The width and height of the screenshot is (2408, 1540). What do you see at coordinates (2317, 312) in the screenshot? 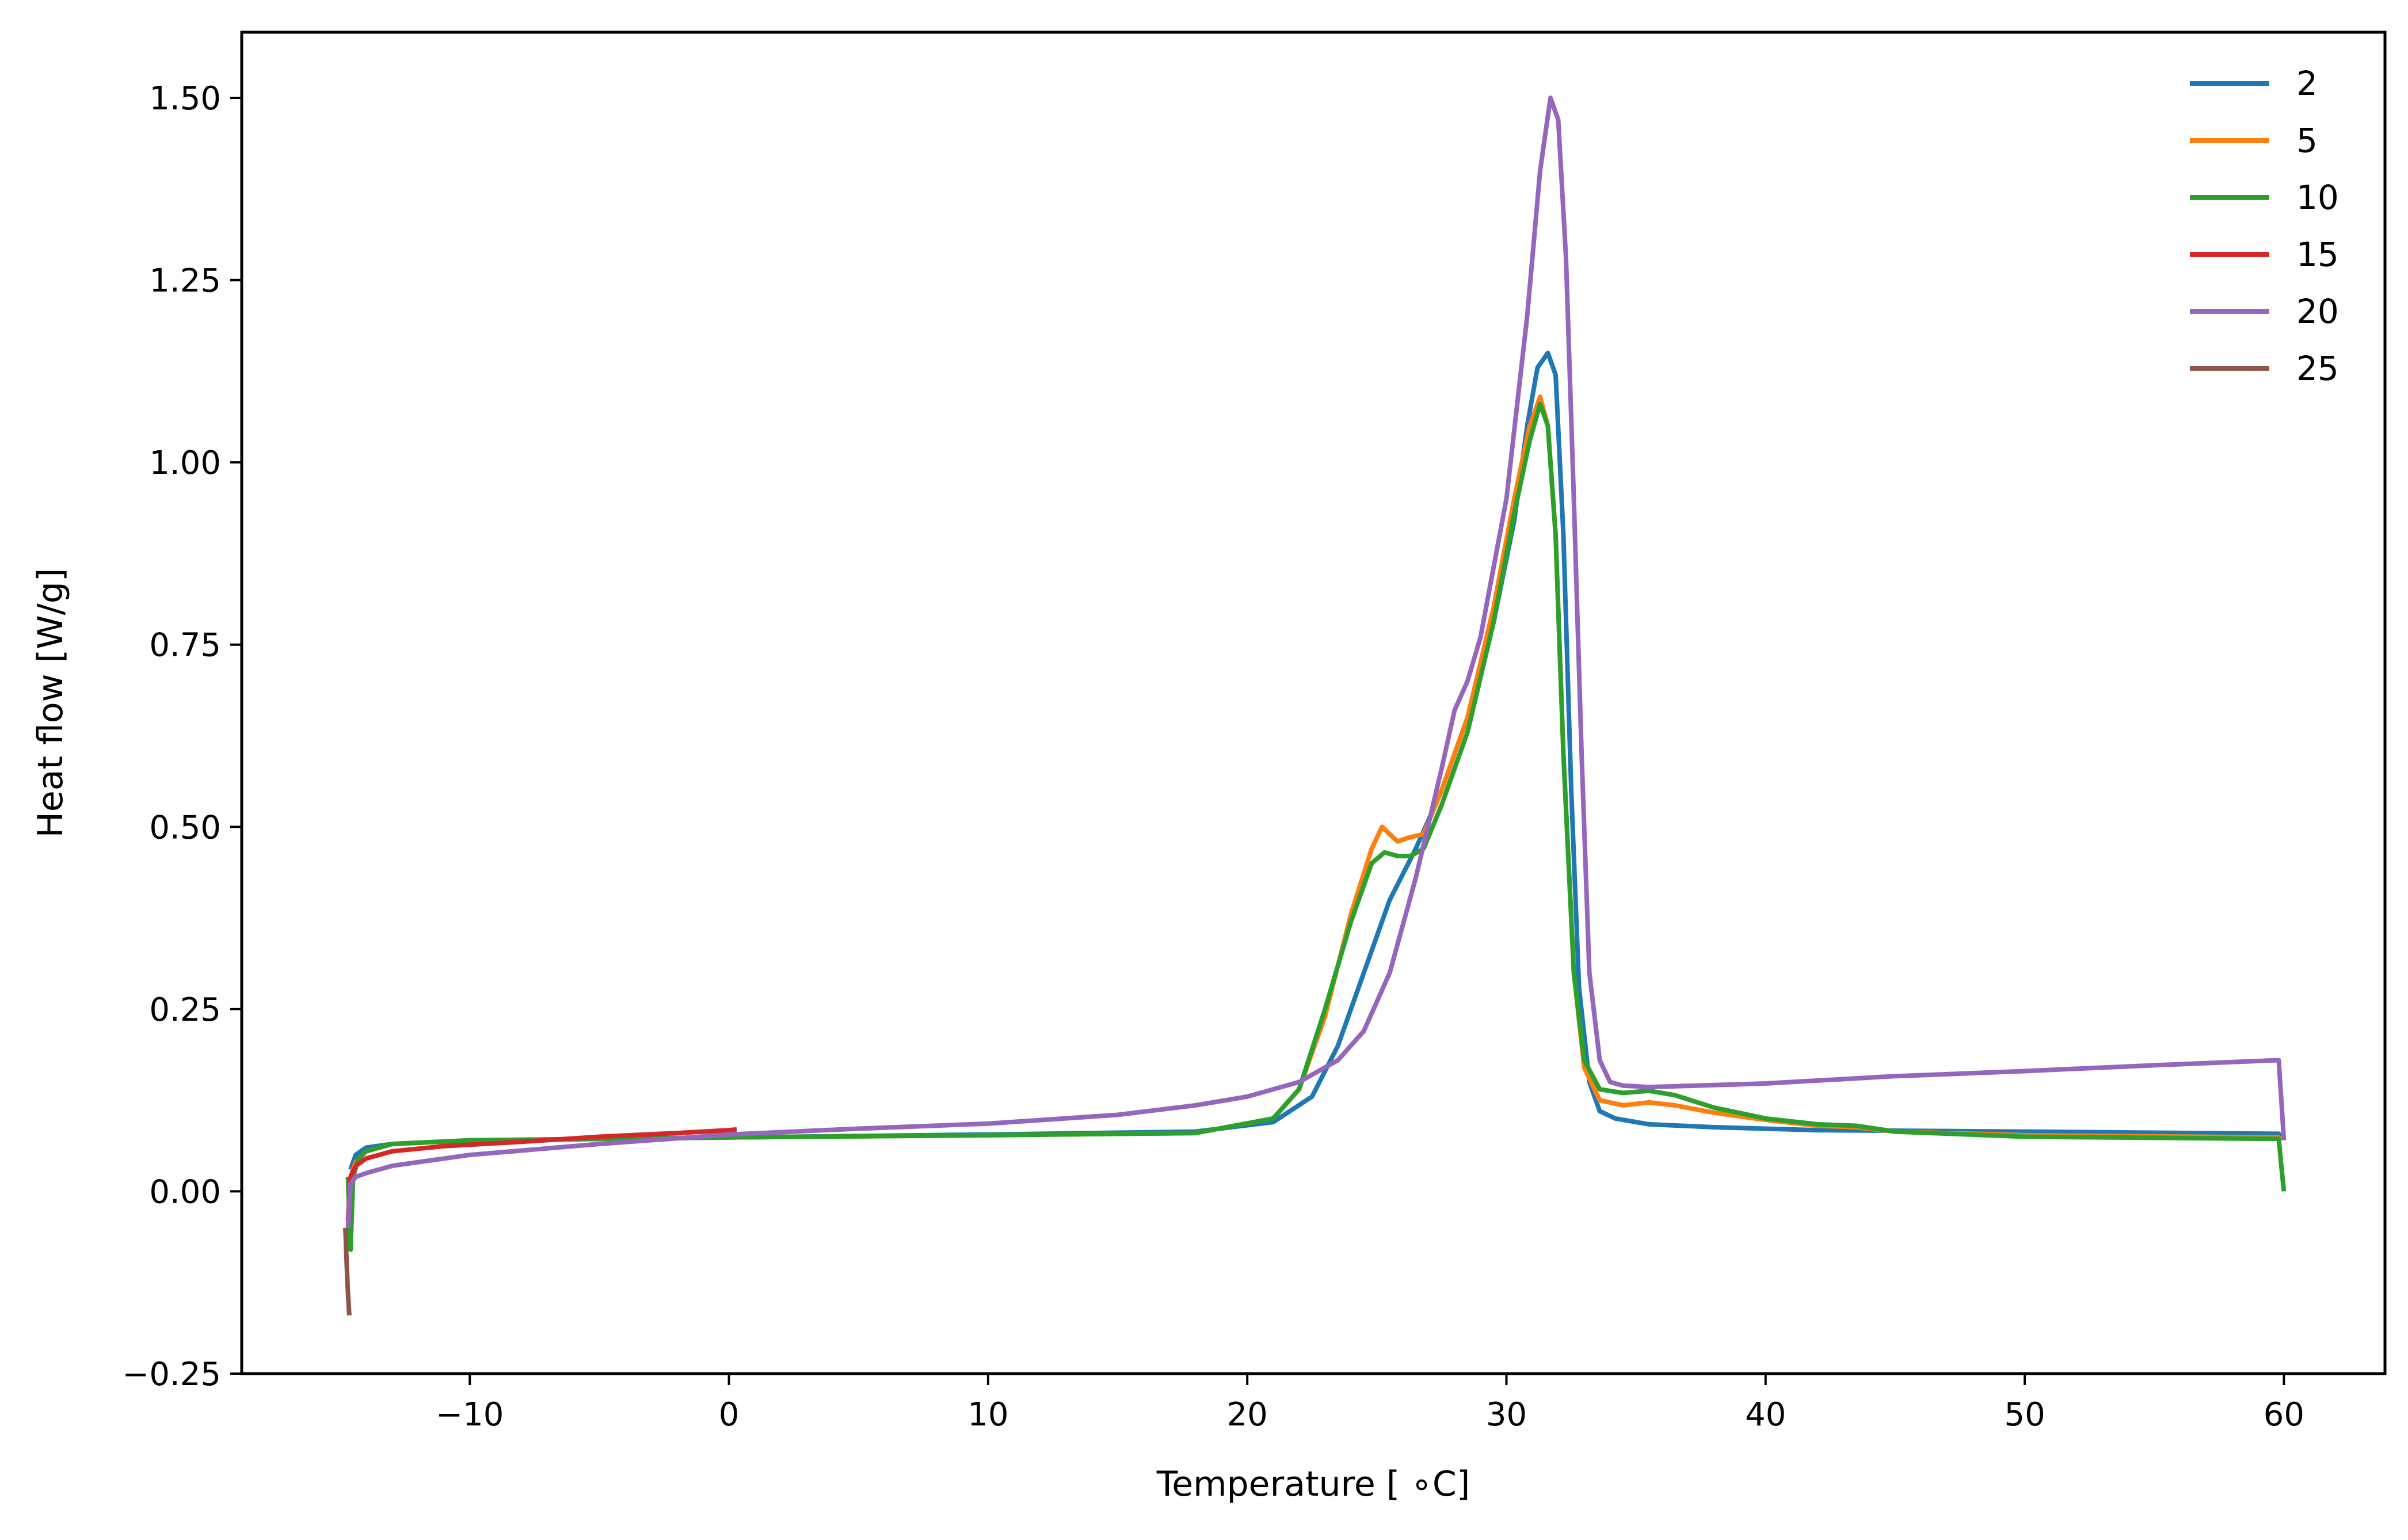
I see `legend-label-20: 20` at bounding box center [2317, 312].